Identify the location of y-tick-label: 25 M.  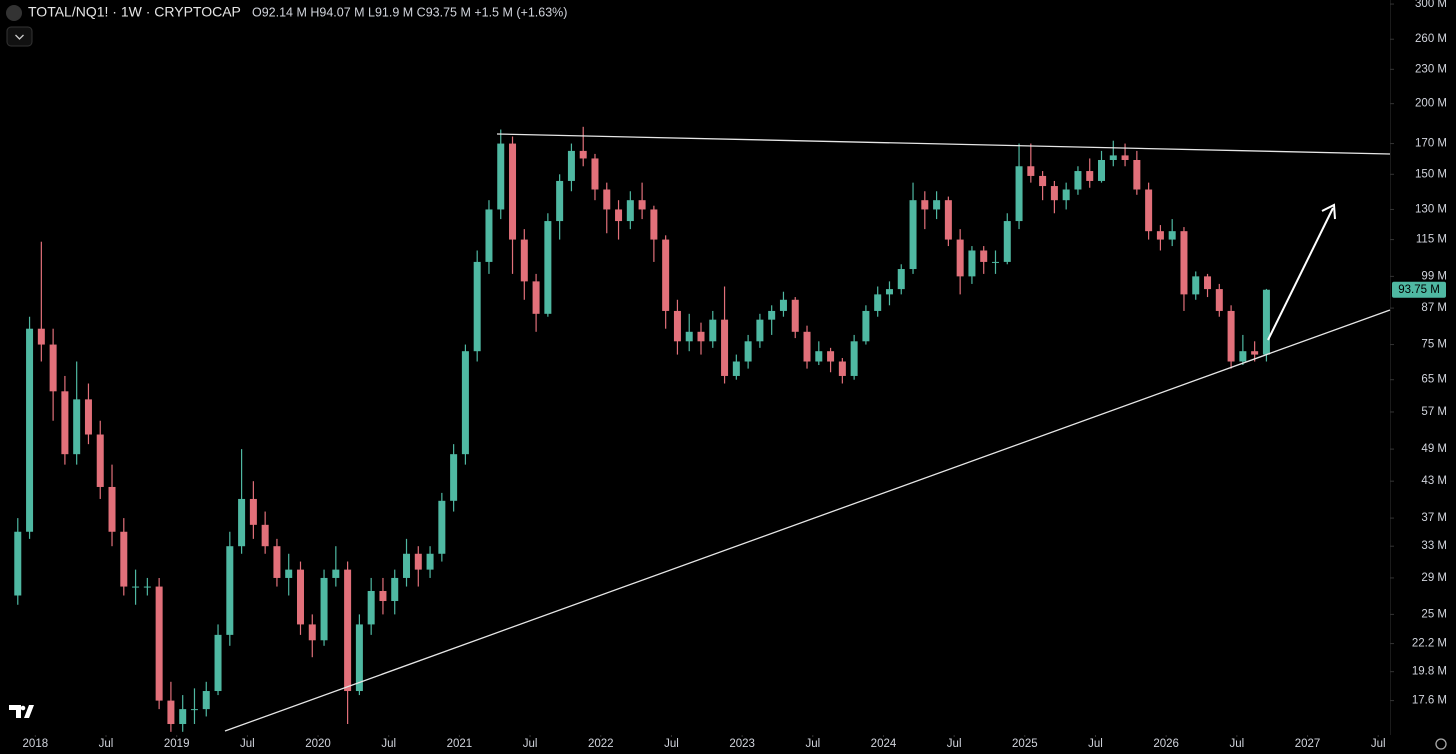
(1434, 614).